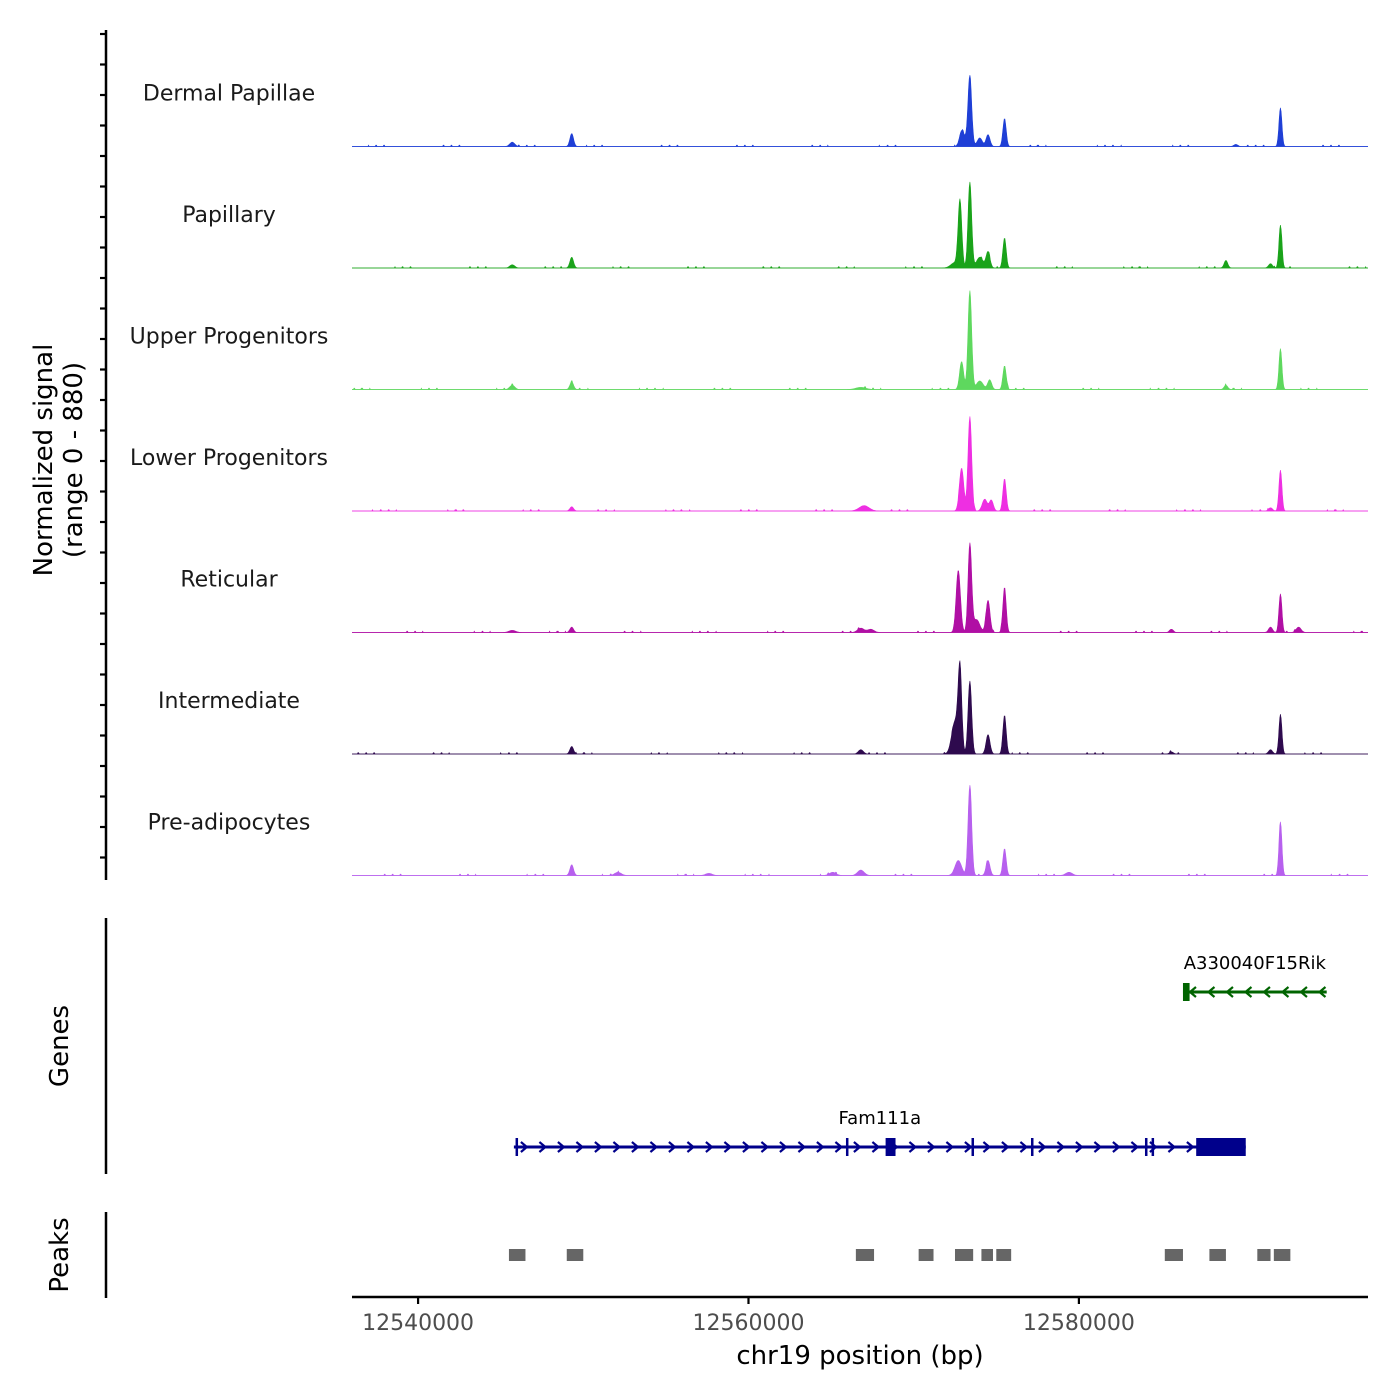 The width and height of the screenshot is (1400, 1400). I want to click on track-label: Dermal Papillae, so click(229, 94).